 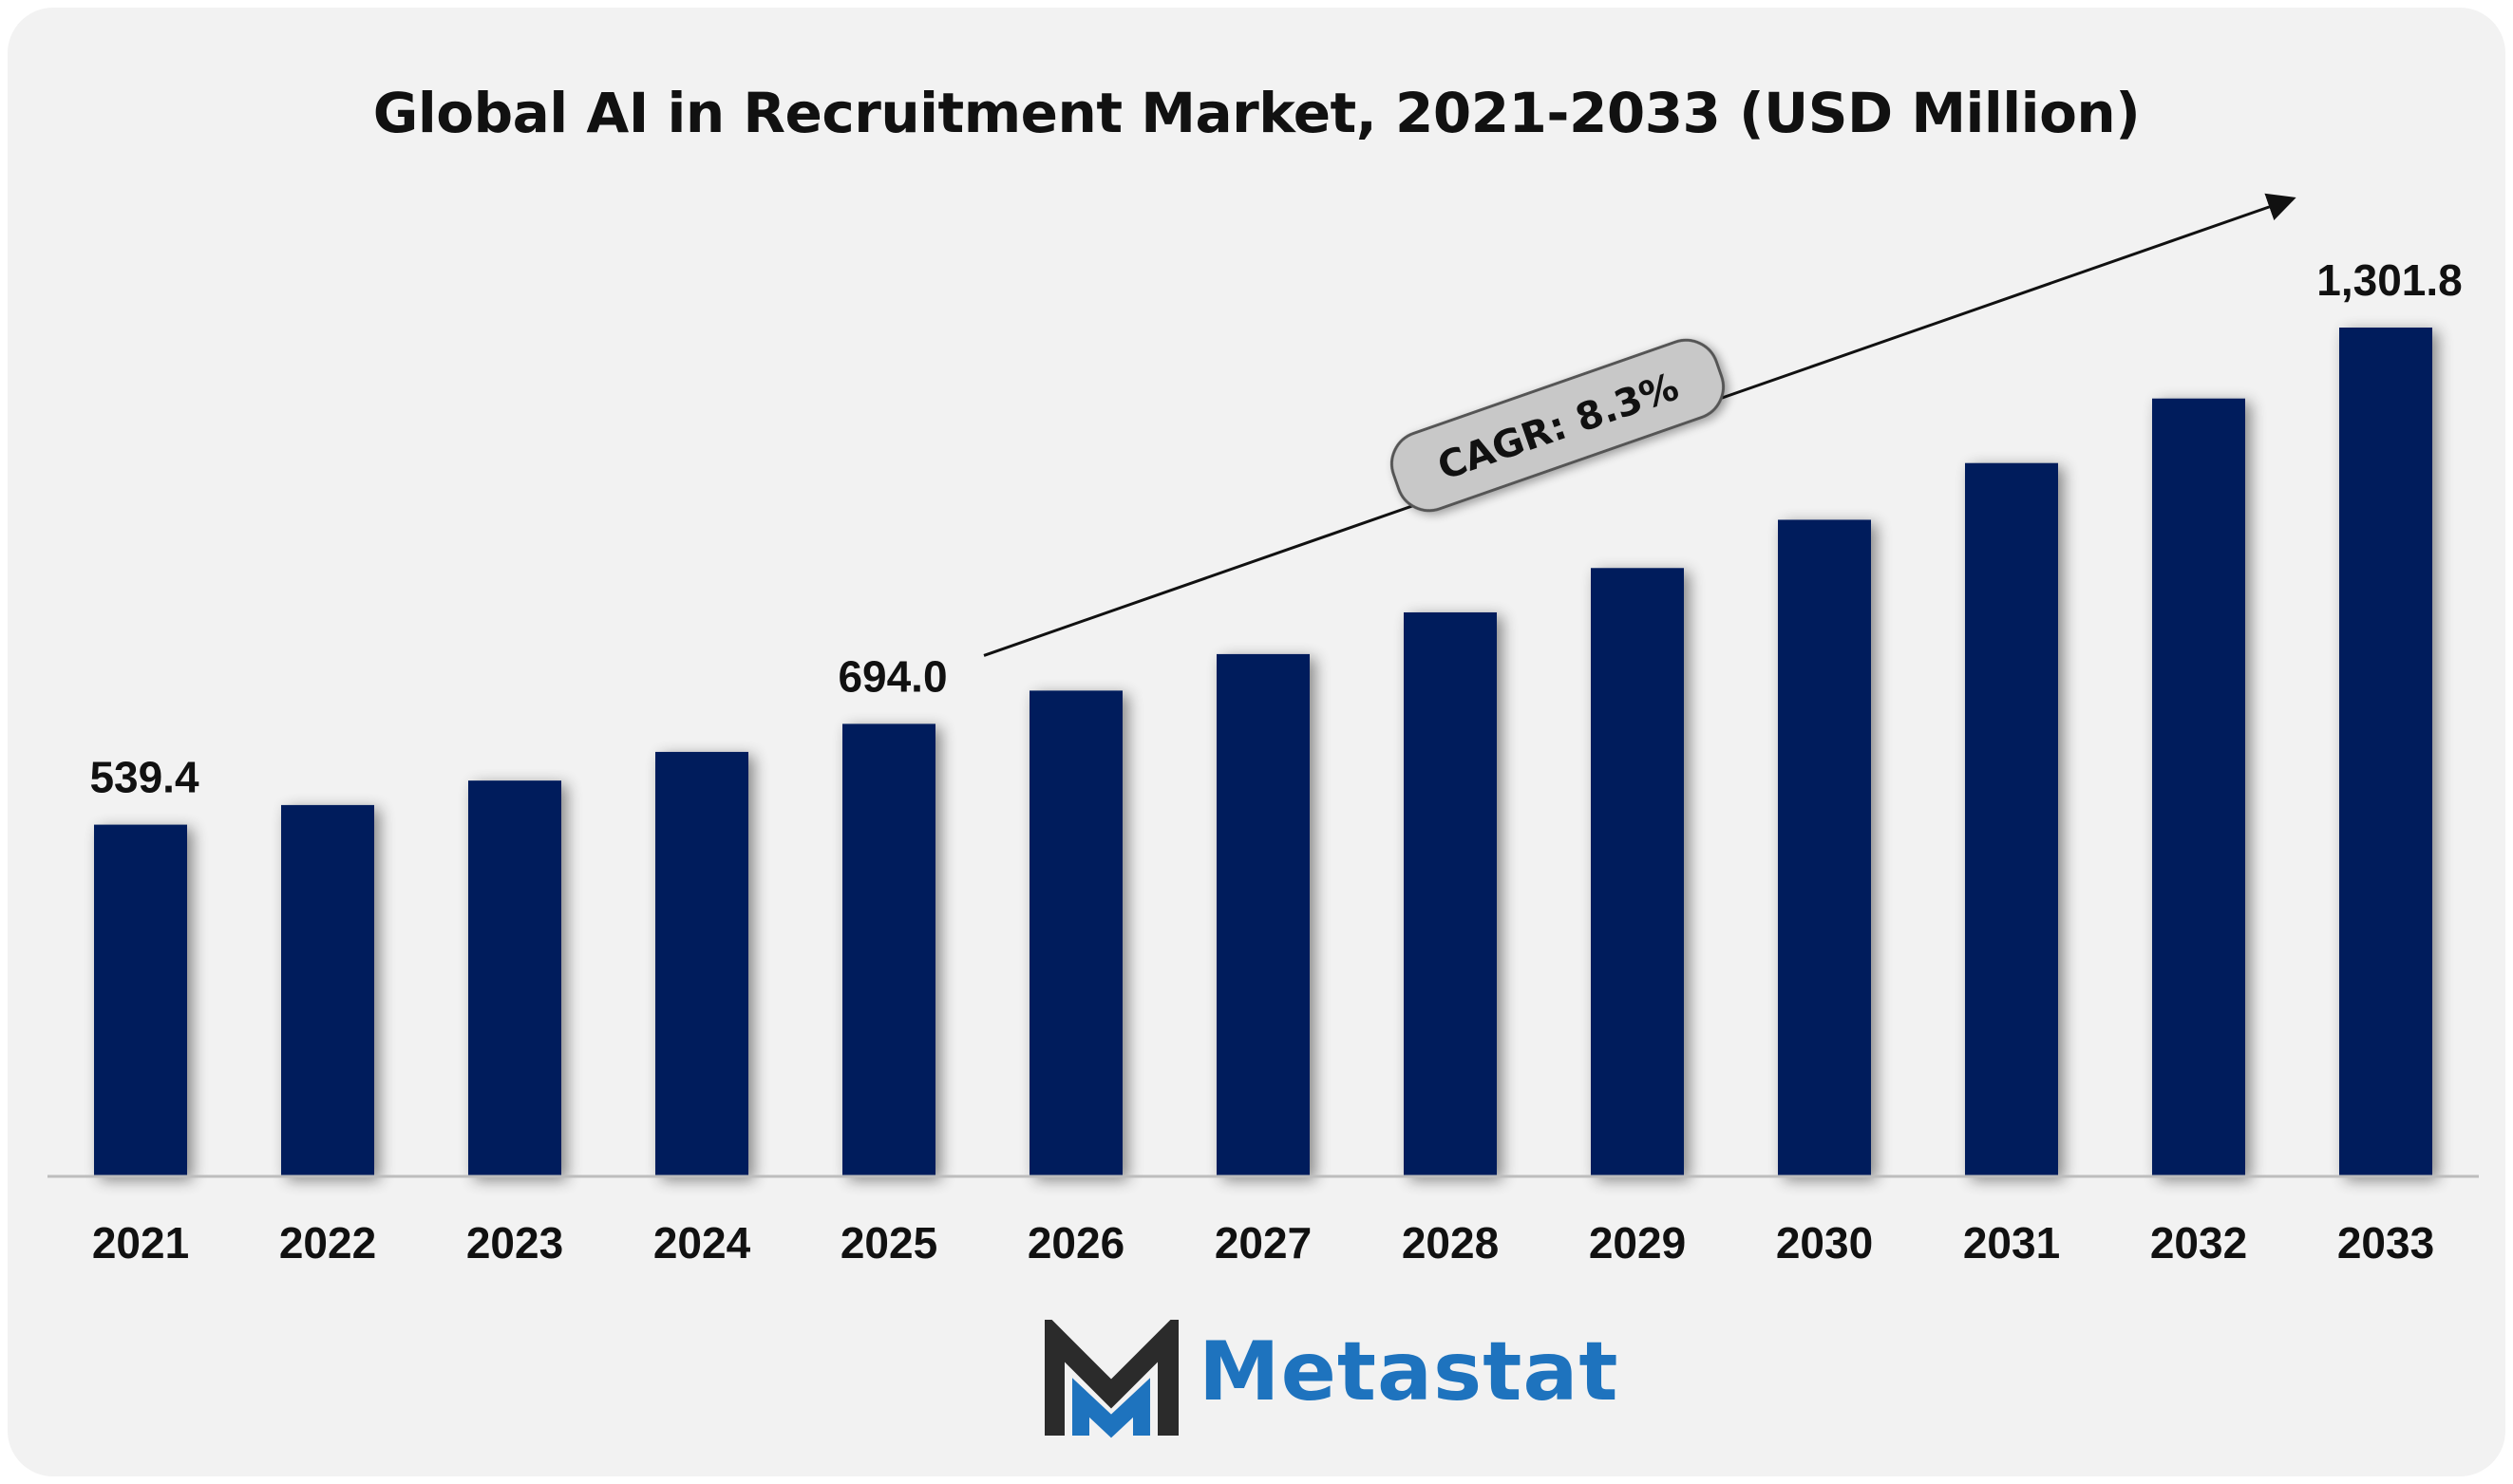 I want to click on x-tick-2028: 2028, so click(x=1451, y=1243).